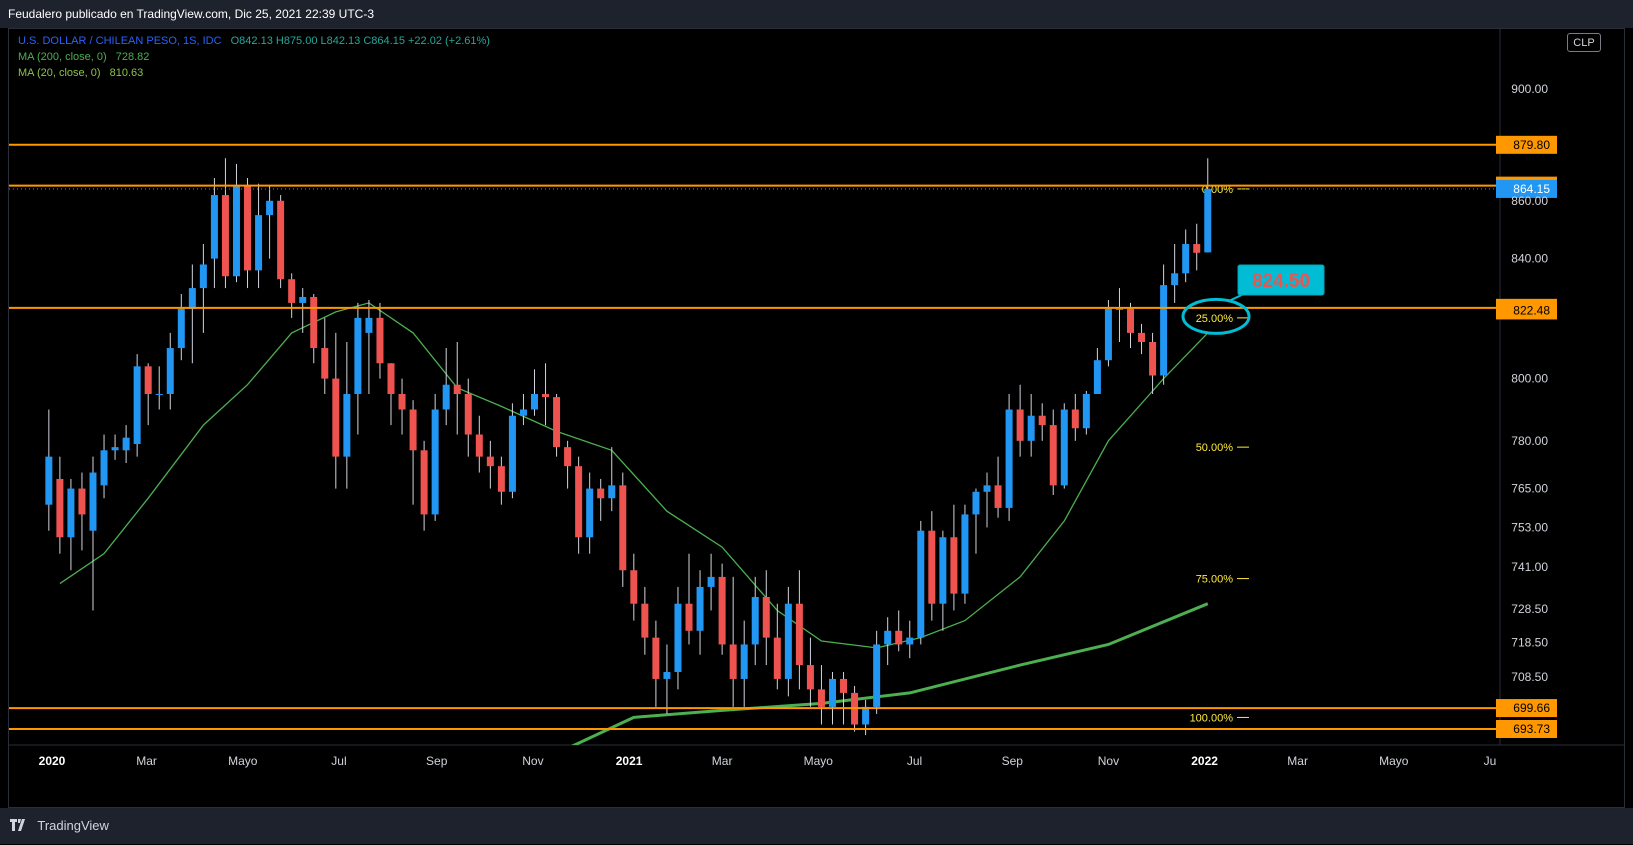 This screenshot has width=1633, height=845. What do you see at coordinates (132, 57) in the screenshot?
I see `legend-ma200-value: 728.82` at bounding box center [132, 57].